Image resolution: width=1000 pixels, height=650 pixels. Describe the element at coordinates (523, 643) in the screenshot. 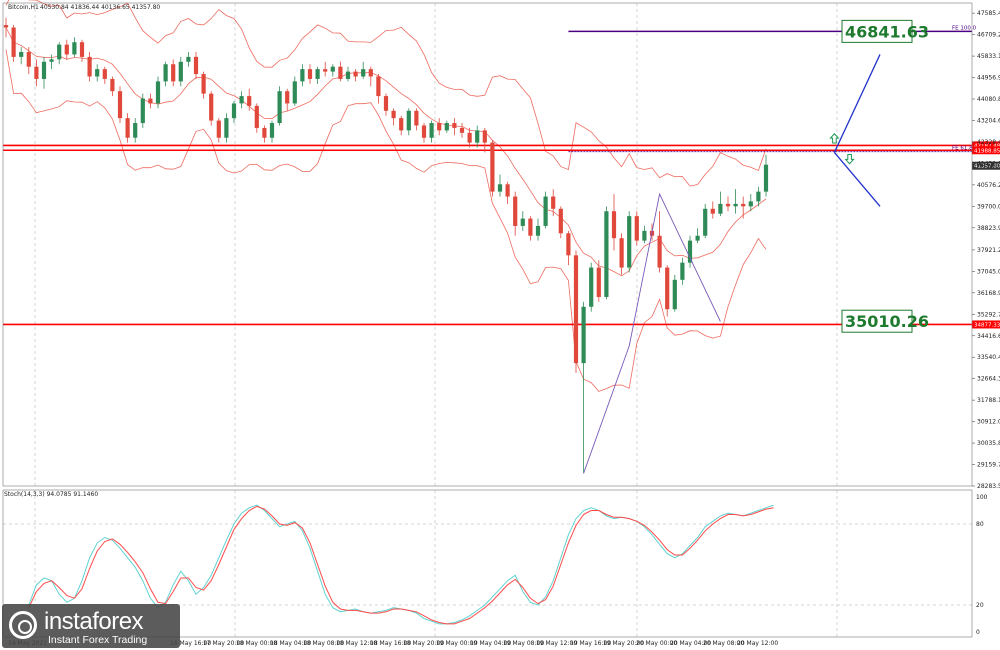

I see `time-tick-label: 19 May 08:00` at that location.